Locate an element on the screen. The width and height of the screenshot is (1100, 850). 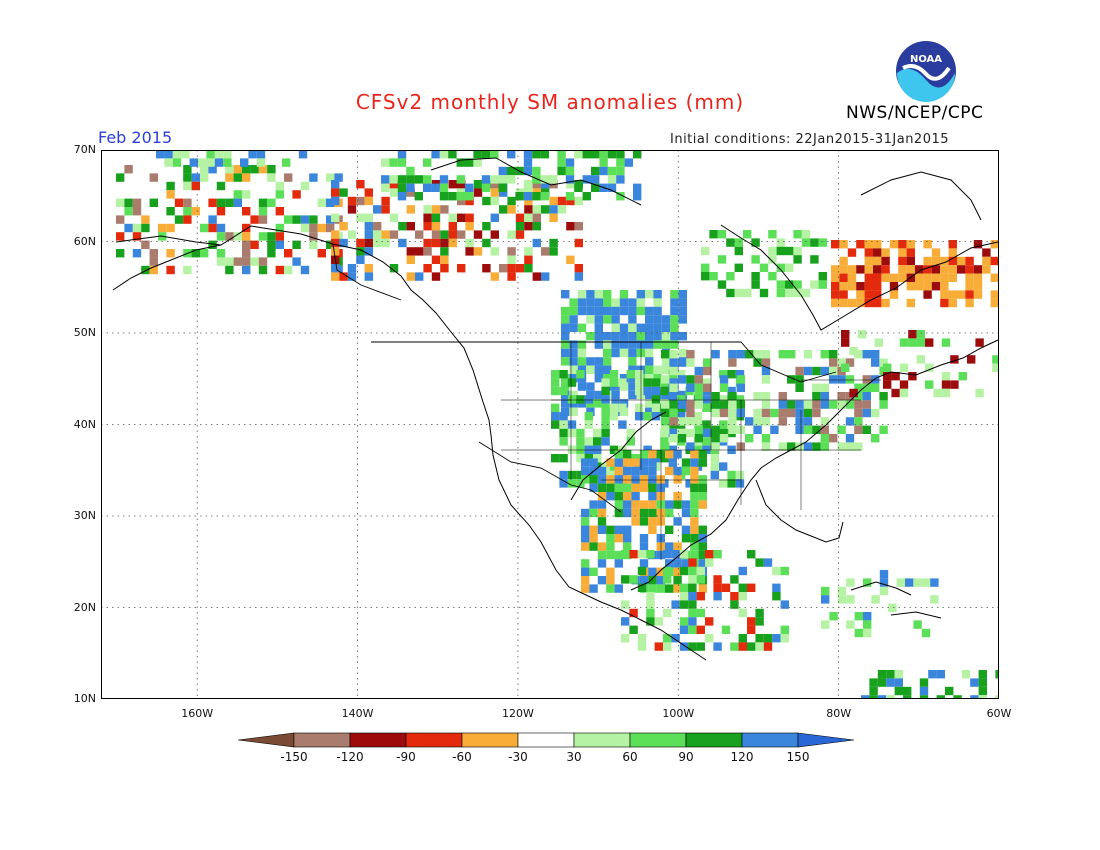
latitude-label: 20N is located at coordinates (84, 607).